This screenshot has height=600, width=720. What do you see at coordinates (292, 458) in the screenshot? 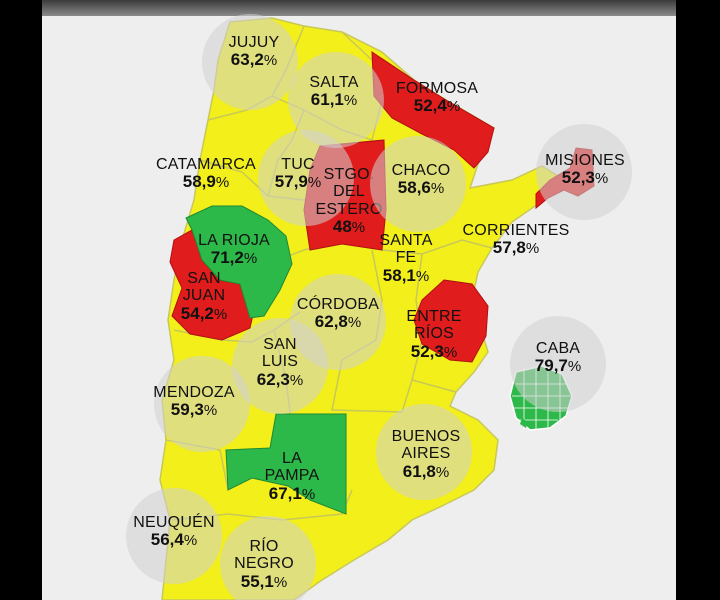
I see `la-pampa-line-1: LA` at bounding box center [292, 458].